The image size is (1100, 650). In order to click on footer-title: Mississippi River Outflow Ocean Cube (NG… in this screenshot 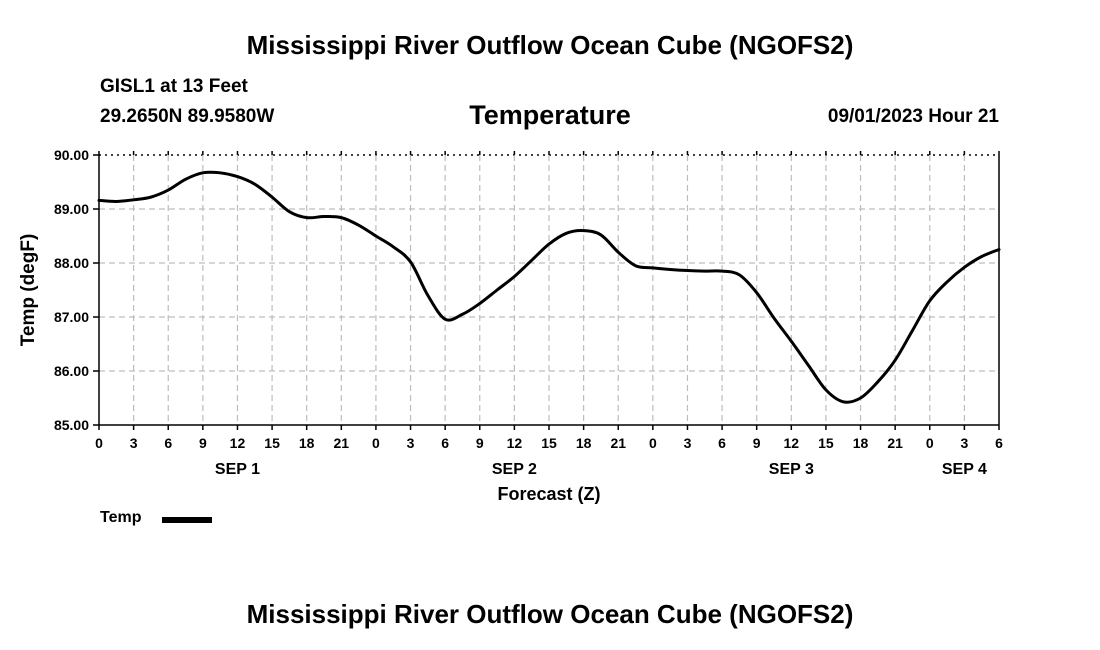, I will do `click(550, 614)`.